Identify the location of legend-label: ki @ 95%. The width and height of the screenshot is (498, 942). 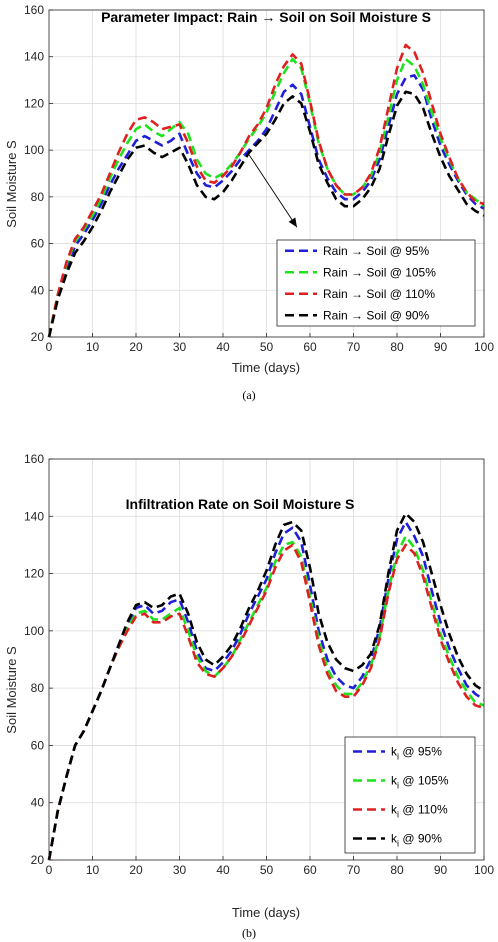
(416, 753).